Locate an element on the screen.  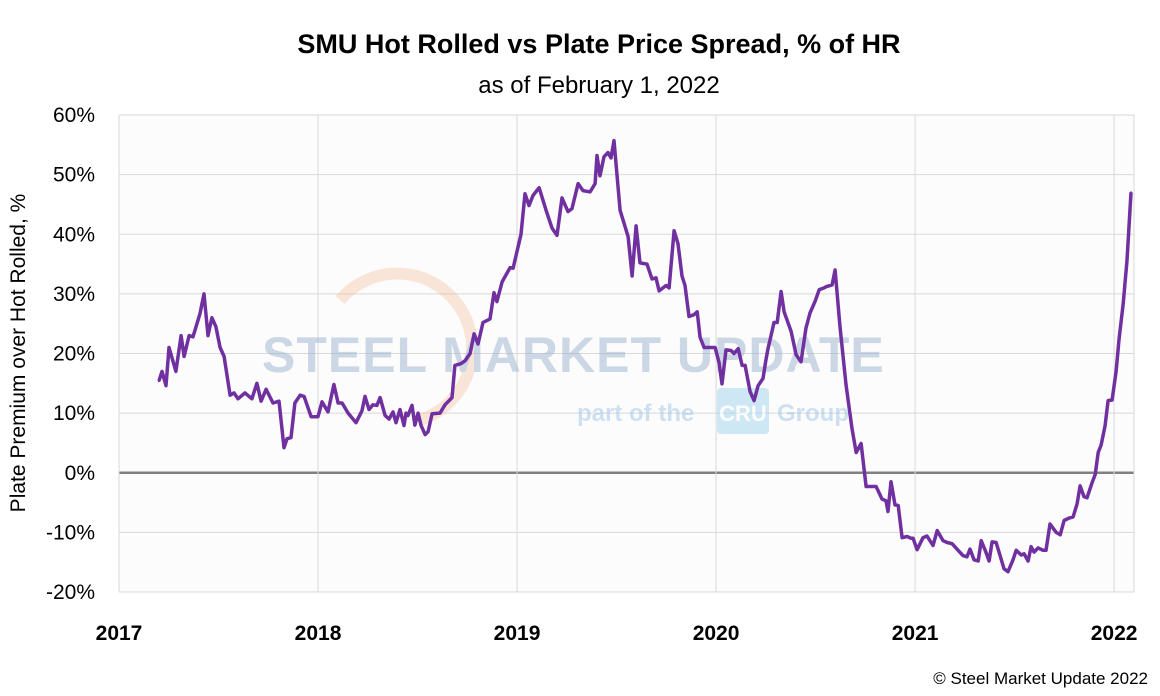
footer-copyright: © Steel Market Update 2022 is located at coordinates (1040, 678).